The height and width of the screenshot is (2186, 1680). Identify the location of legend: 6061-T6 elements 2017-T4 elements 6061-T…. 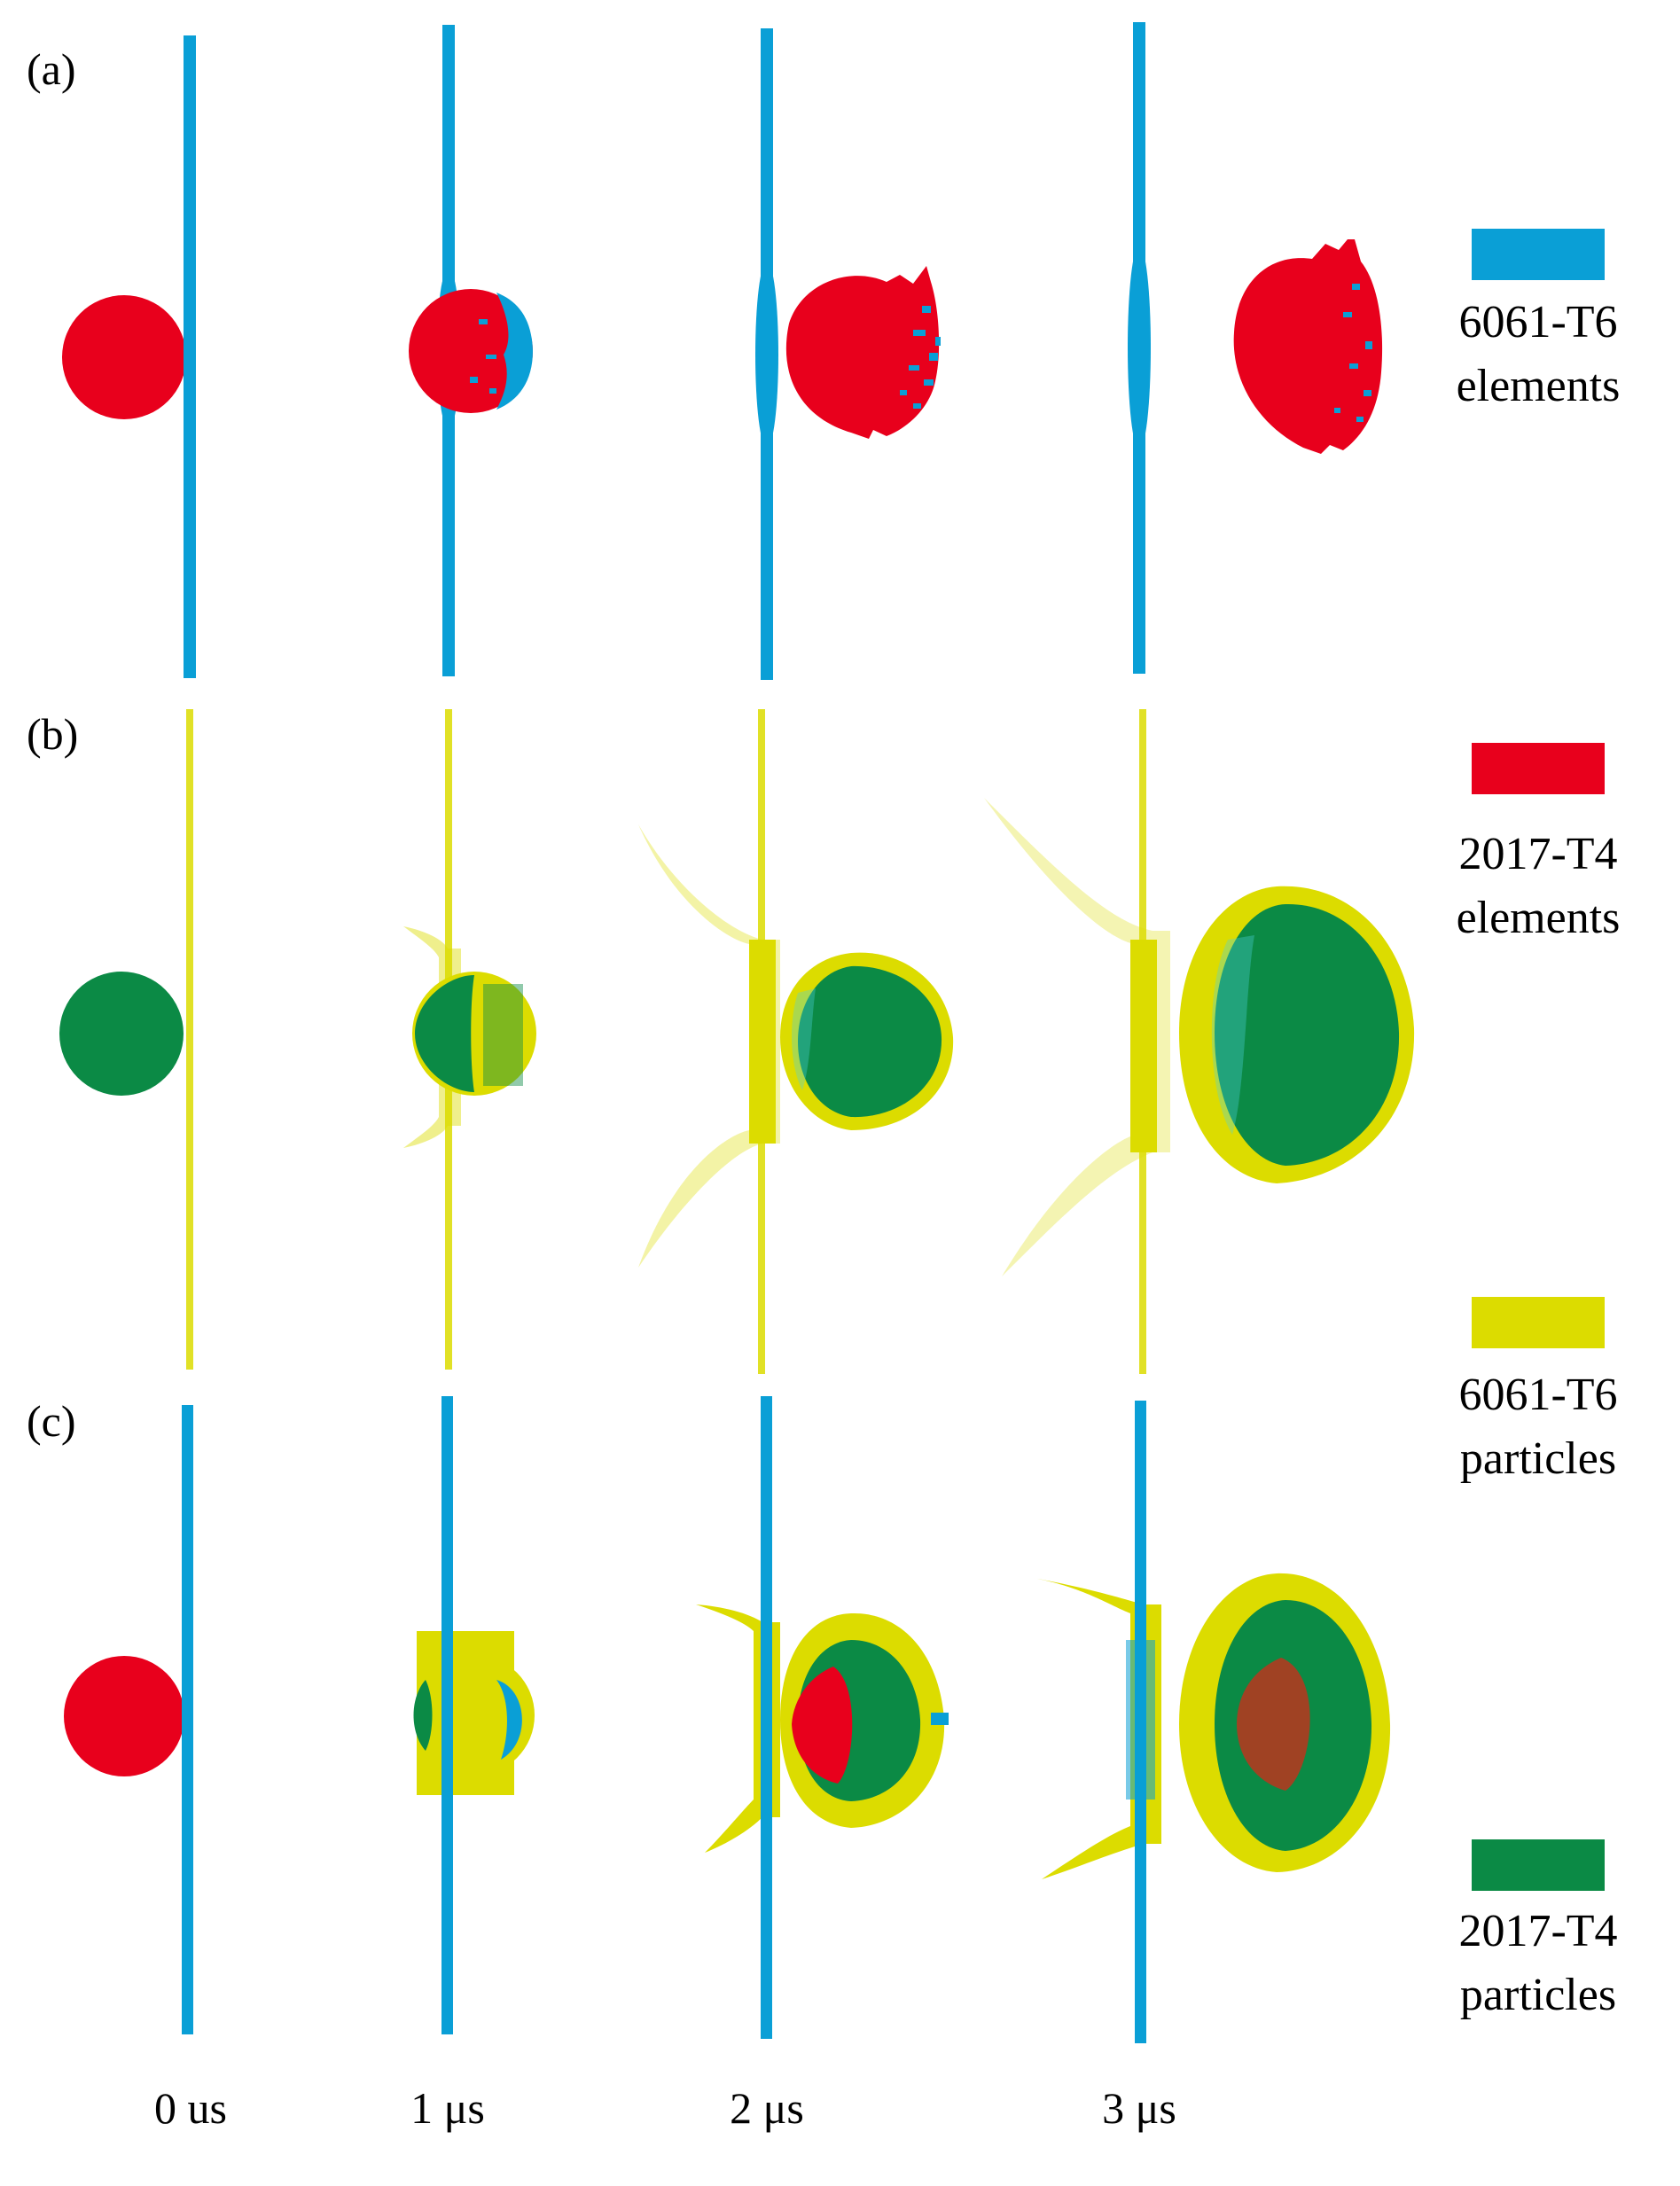
(1539, 1124).